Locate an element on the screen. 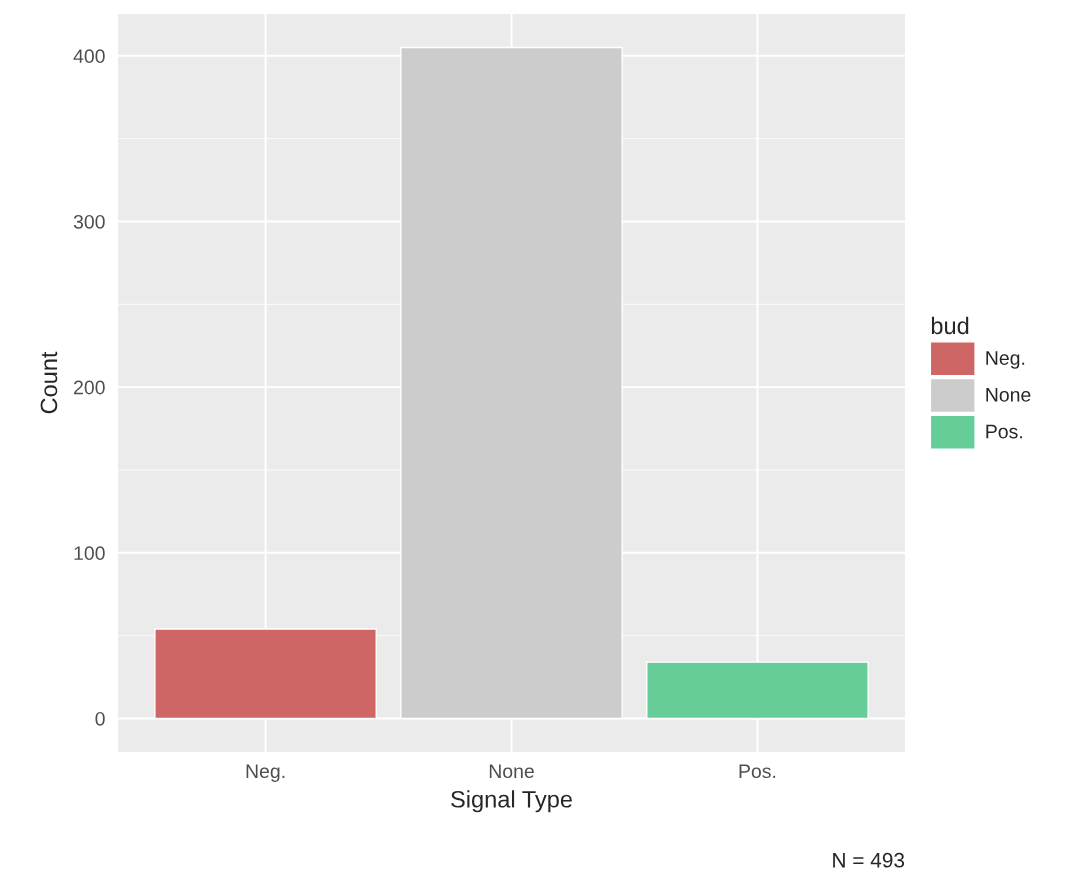 The width and height of the screenshot is (1085, 878). x-tick-label: None is located at coordinates (511, 771).